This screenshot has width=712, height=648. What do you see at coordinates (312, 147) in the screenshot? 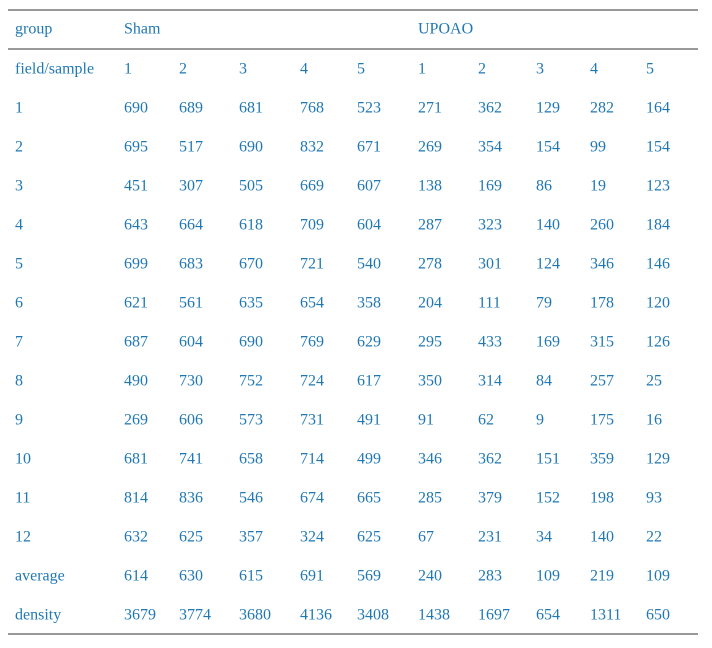
I see `cell: 832` at bounding box center [312, 147].